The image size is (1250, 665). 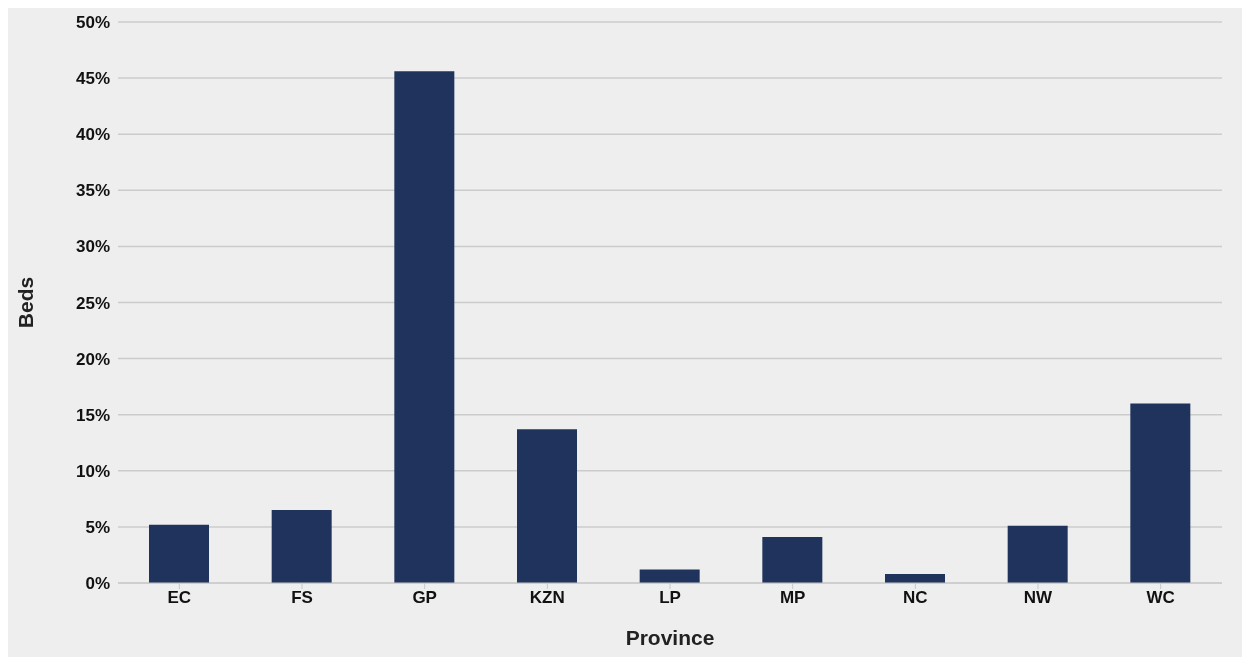 What do you see at coordinates (915, 598) in the screenshot?
I see `x-tick-label: NC` at bounding box center [915, 598].